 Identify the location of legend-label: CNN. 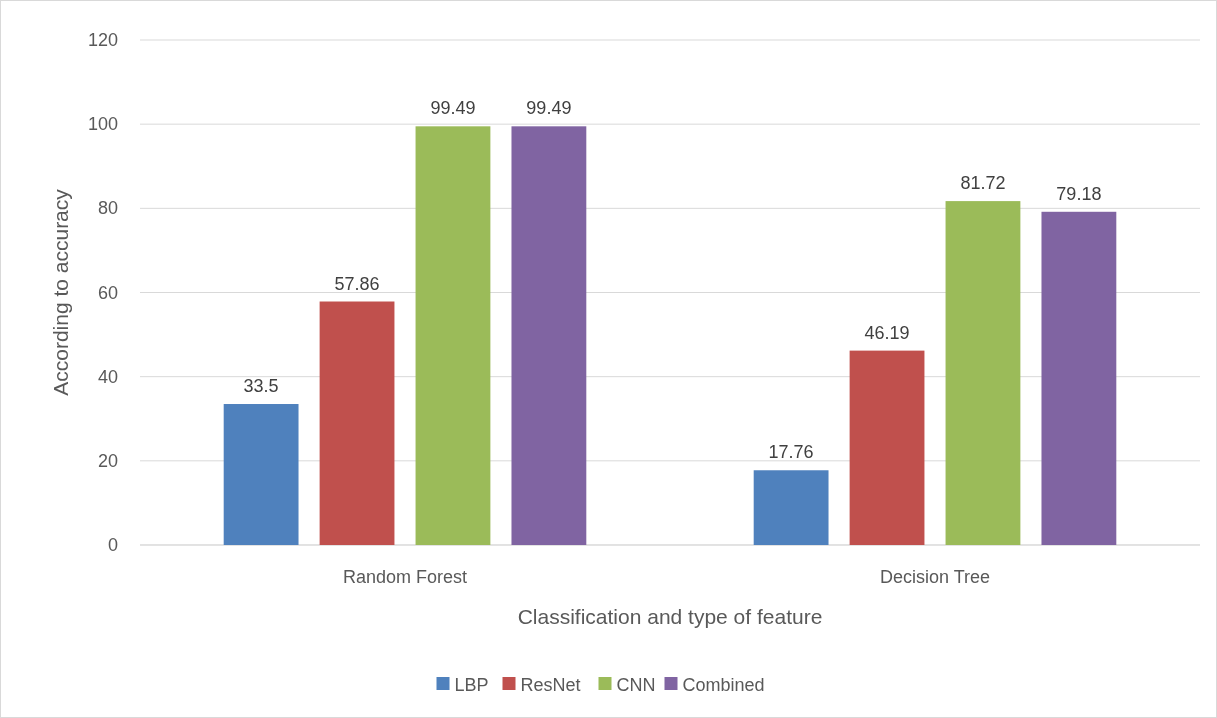
(636, 685).